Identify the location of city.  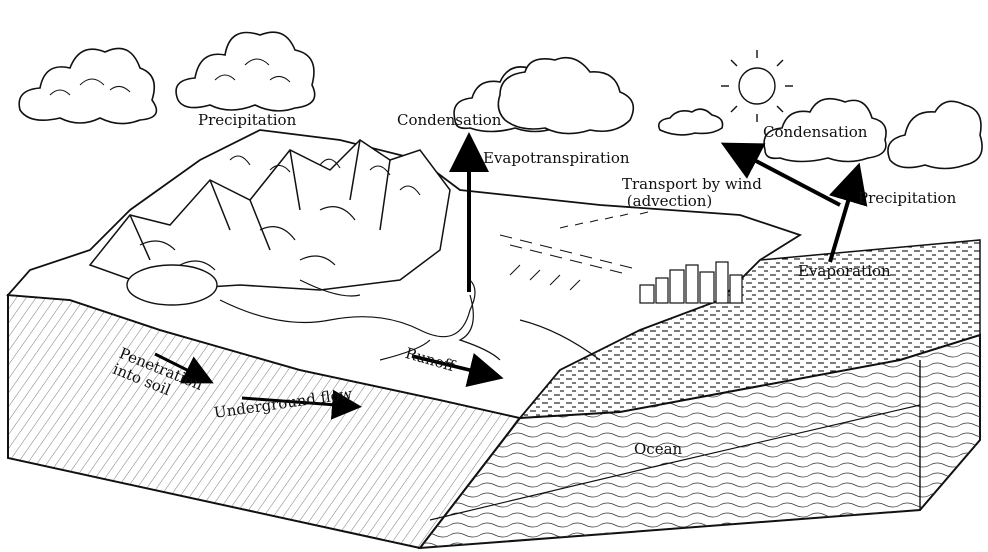
(691, 282).